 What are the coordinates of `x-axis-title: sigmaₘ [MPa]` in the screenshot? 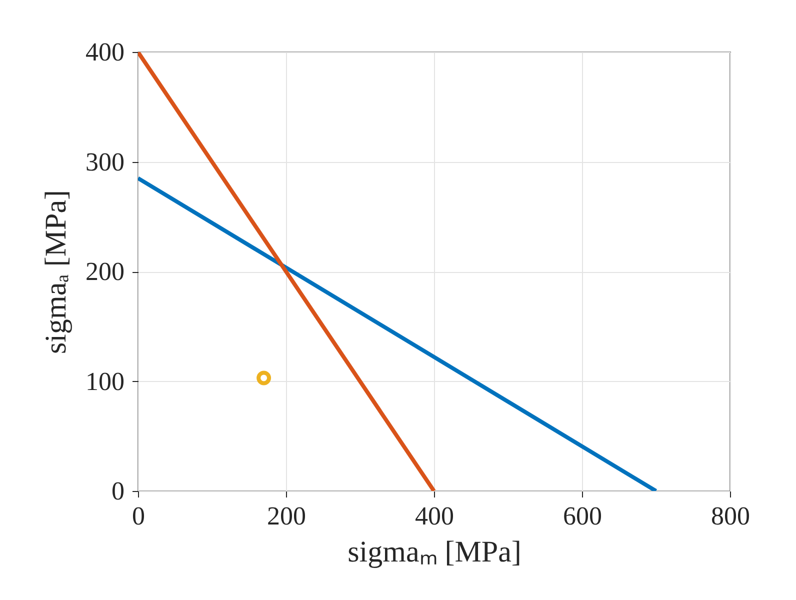 It's located at (435, 552).